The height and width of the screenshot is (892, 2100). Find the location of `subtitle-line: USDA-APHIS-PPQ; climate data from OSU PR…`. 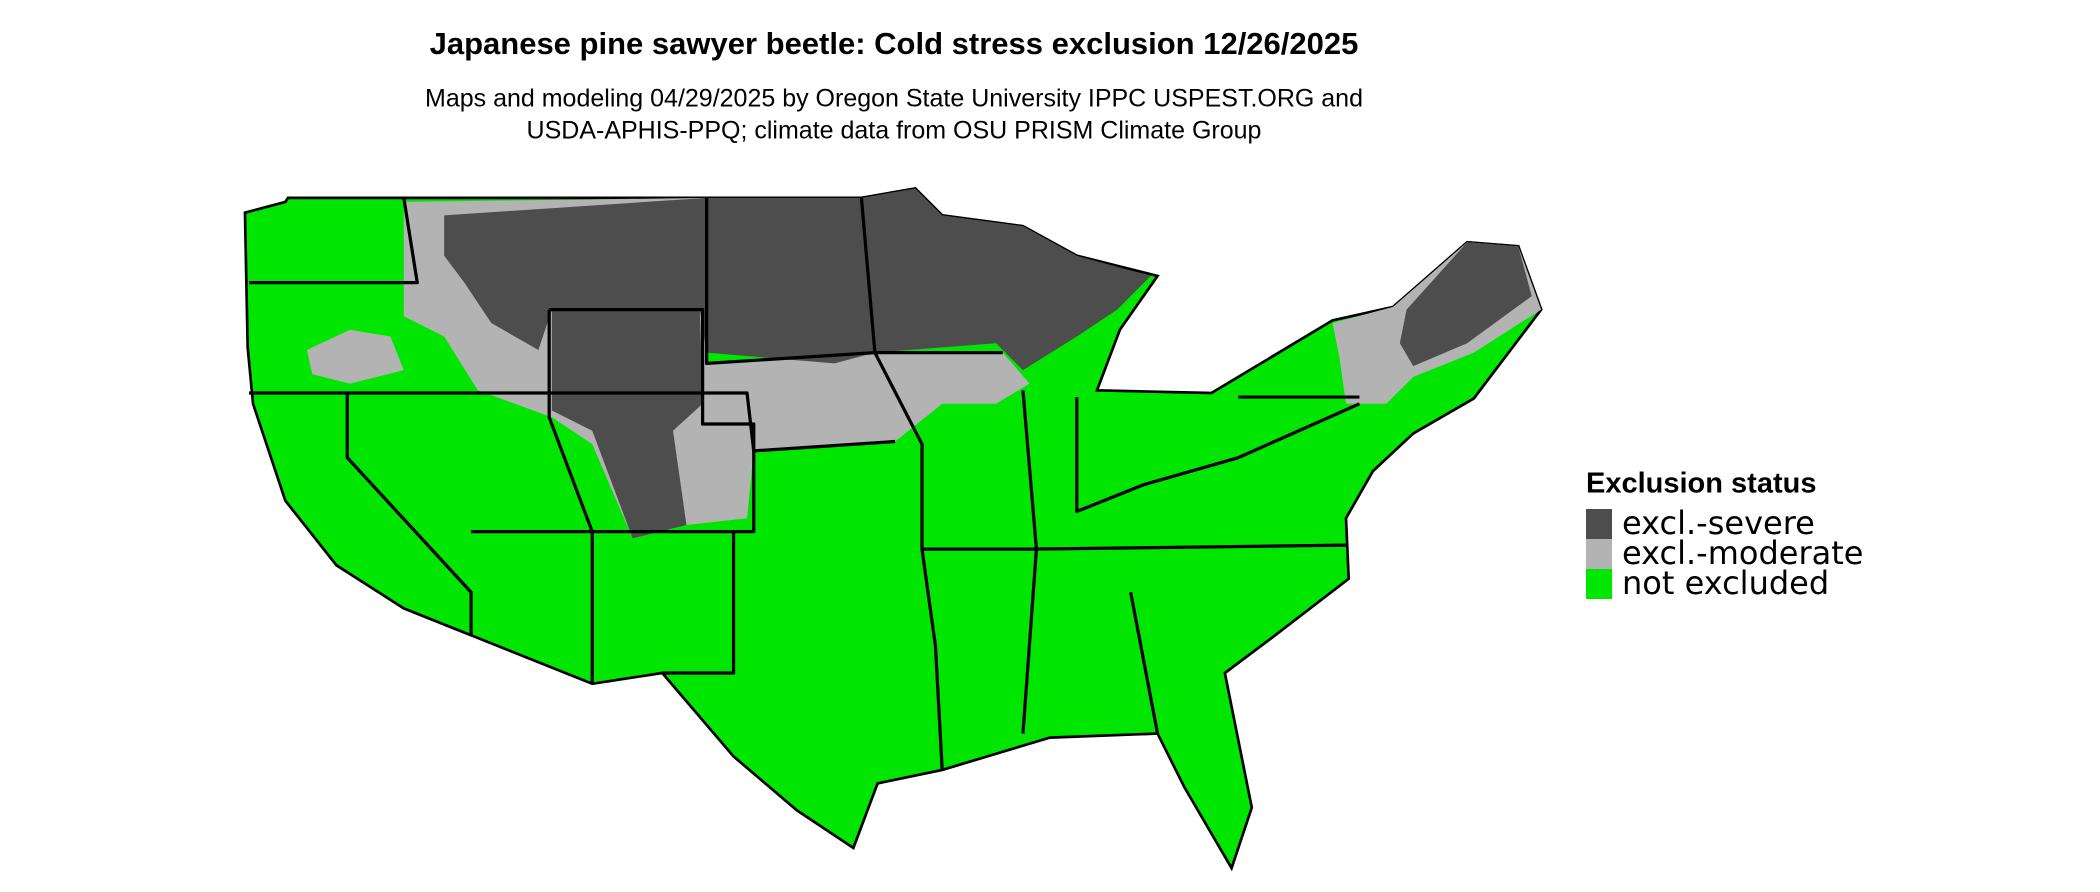

subtitle-line: USDA-APHIS-PPQ; climate data from OSU PR… is located at coordinates (894, 131).